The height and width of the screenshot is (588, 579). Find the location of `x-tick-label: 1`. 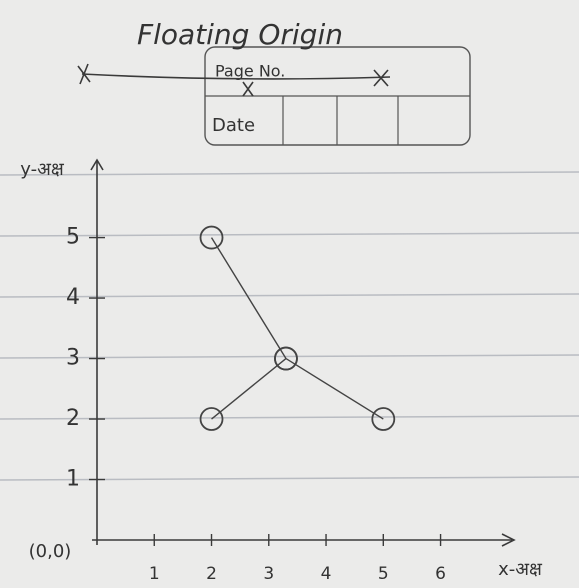

x-tick-label: 1 is located at coordinates (154, 574).